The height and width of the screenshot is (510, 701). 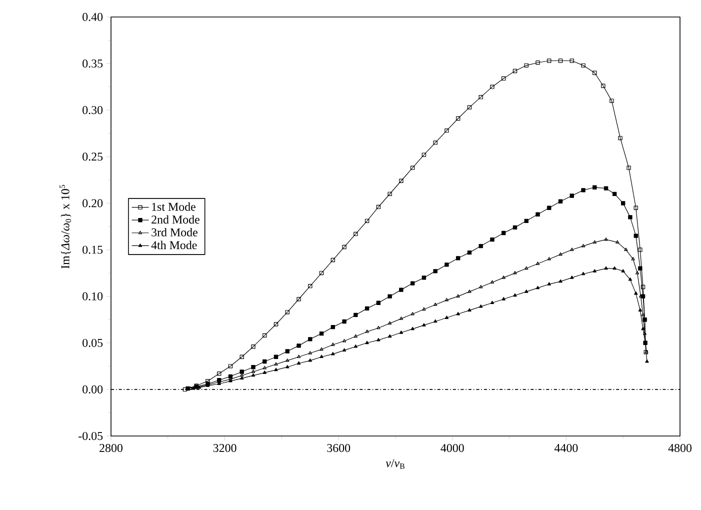 I want to click on x-axis-title: v/v$_{B}$, so click(x=395, y=464).